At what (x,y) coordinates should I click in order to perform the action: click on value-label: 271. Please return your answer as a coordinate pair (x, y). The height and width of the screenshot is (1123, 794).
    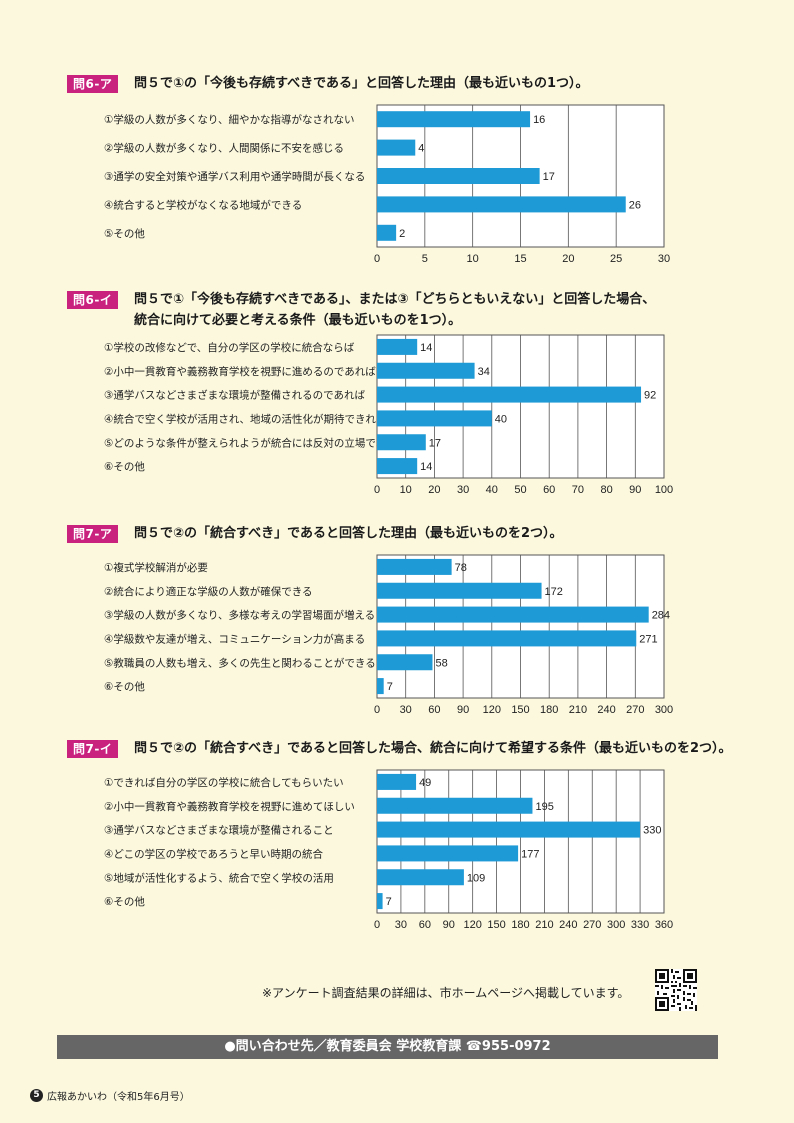
    Looking at the image, I should click on (648, 639).